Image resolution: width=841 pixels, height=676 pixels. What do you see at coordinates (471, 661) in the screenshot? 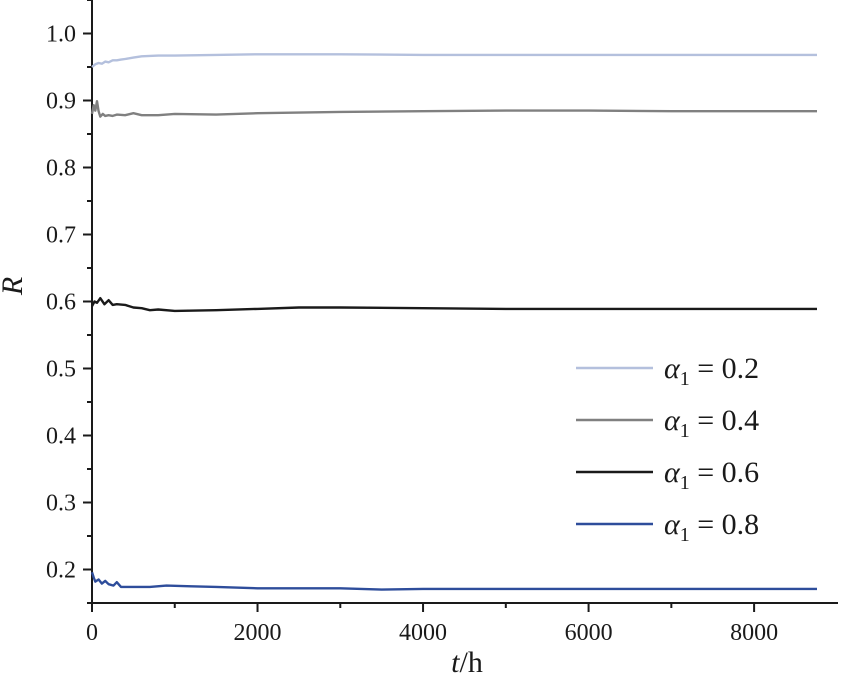
I see `x-axis-title-unit: /h` at bounding box center [471, 661].